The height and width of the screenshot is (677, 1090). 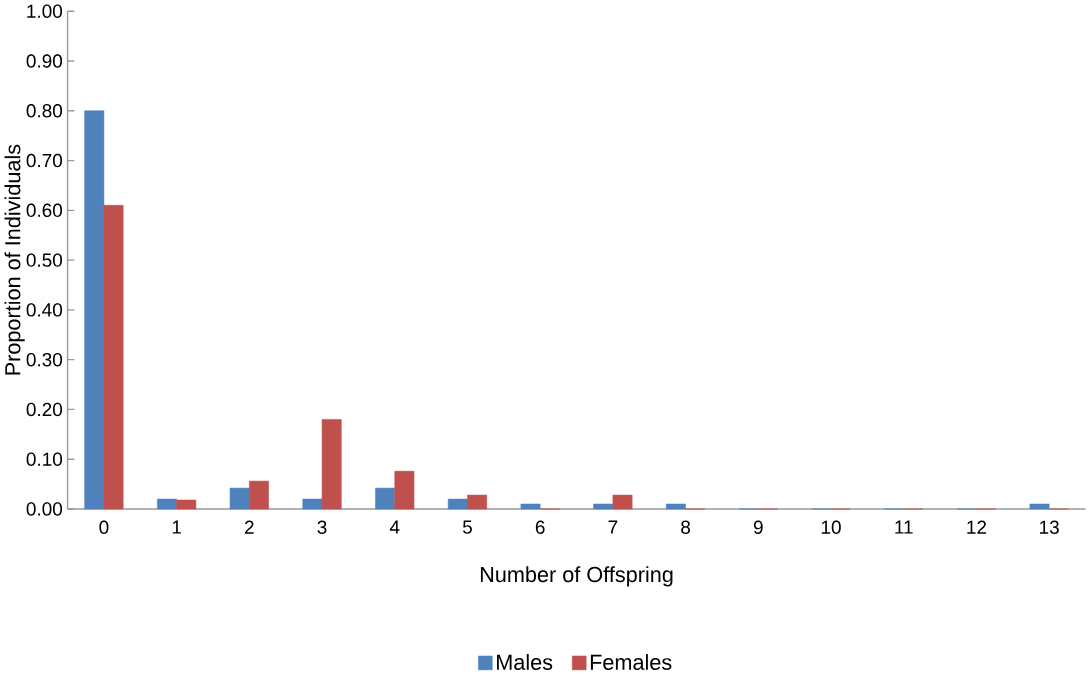 I want to click on x-tick-label: 7, so click(x=613, y=527).